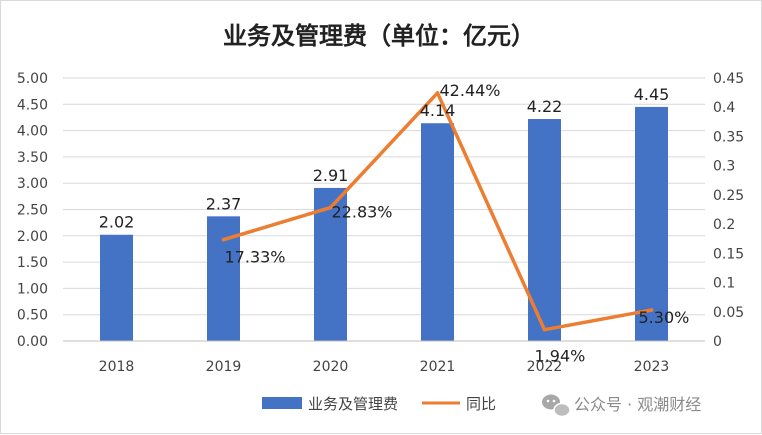  Describe the element at coordinates (470, 90) in the screenshot. I see `line-data-label: 42.44%` at that location.